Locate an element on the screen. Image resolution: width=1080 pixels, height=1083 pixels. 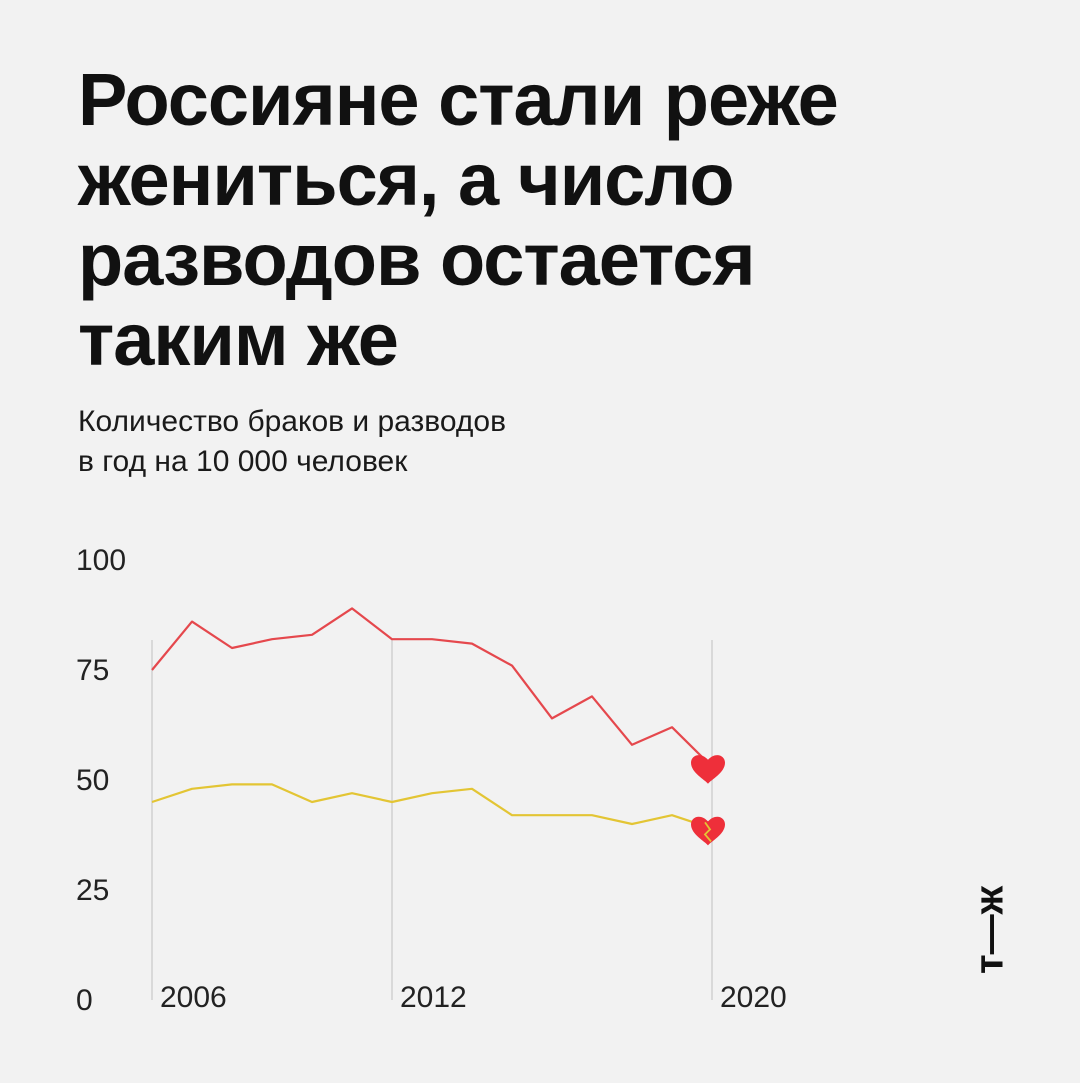
brand-logo: т—ж is located at coordinates (990, 929).